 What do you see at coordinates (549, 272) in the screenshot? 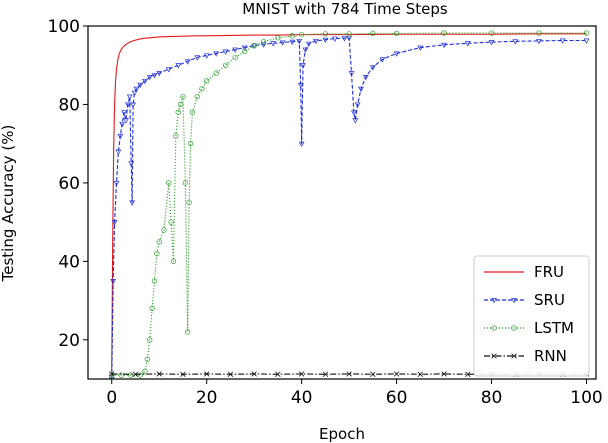
I see `legend-label-fru: FRU` at bounding box center [549, 272].